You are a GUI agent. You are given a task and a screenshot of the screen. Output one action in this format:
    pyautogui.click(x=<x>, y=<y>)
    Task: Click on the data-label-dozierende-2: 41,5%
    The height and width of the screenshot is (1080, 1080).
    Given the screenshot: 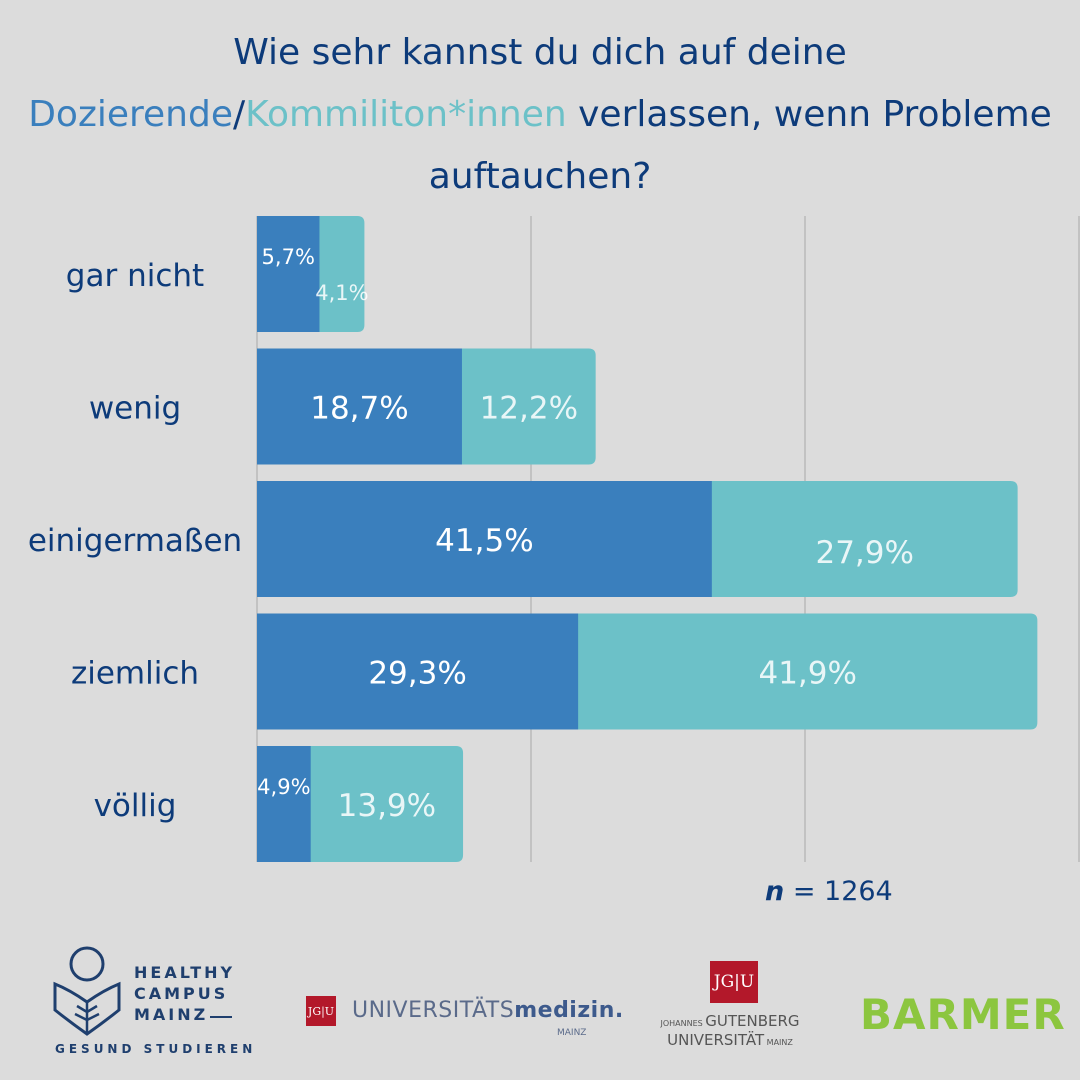 What is the action you would take?
    pyautogui.click(x=484, y=541)
    